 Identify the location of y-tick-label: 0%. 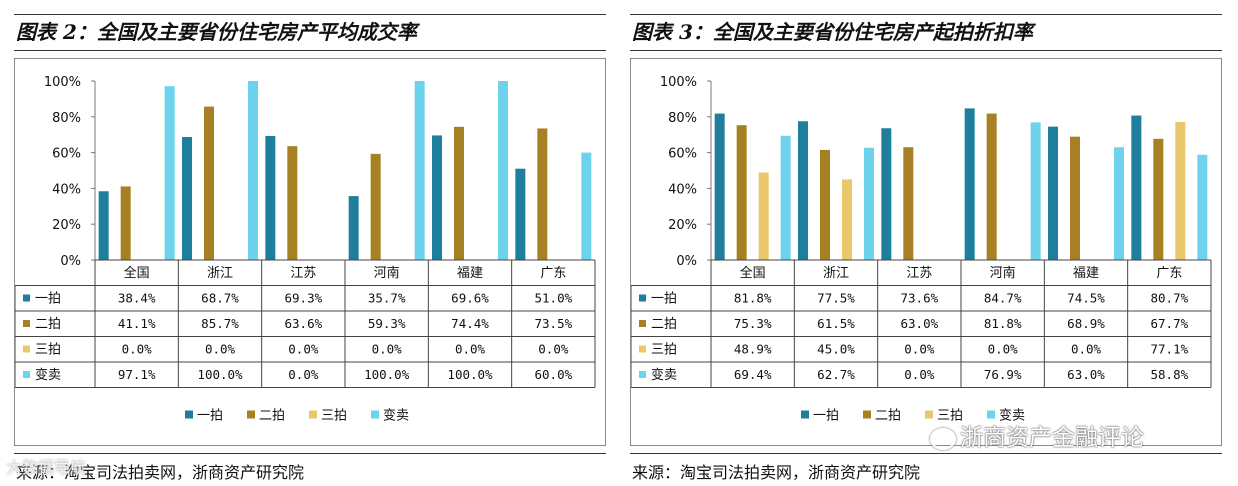
(686, 261).